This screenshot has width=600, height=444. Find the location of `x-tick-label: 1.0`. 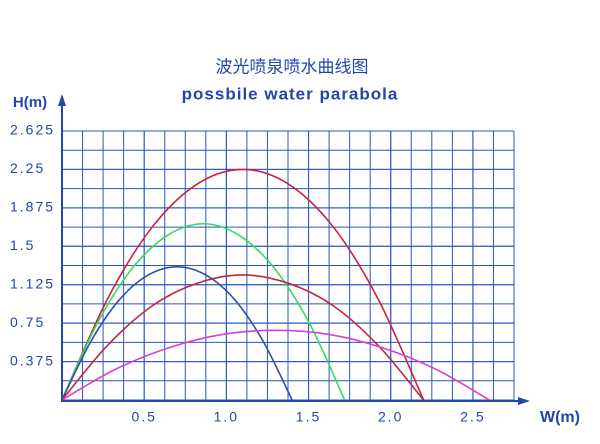

x-tick-label: 1.0 is located at coordinates (226, 417).